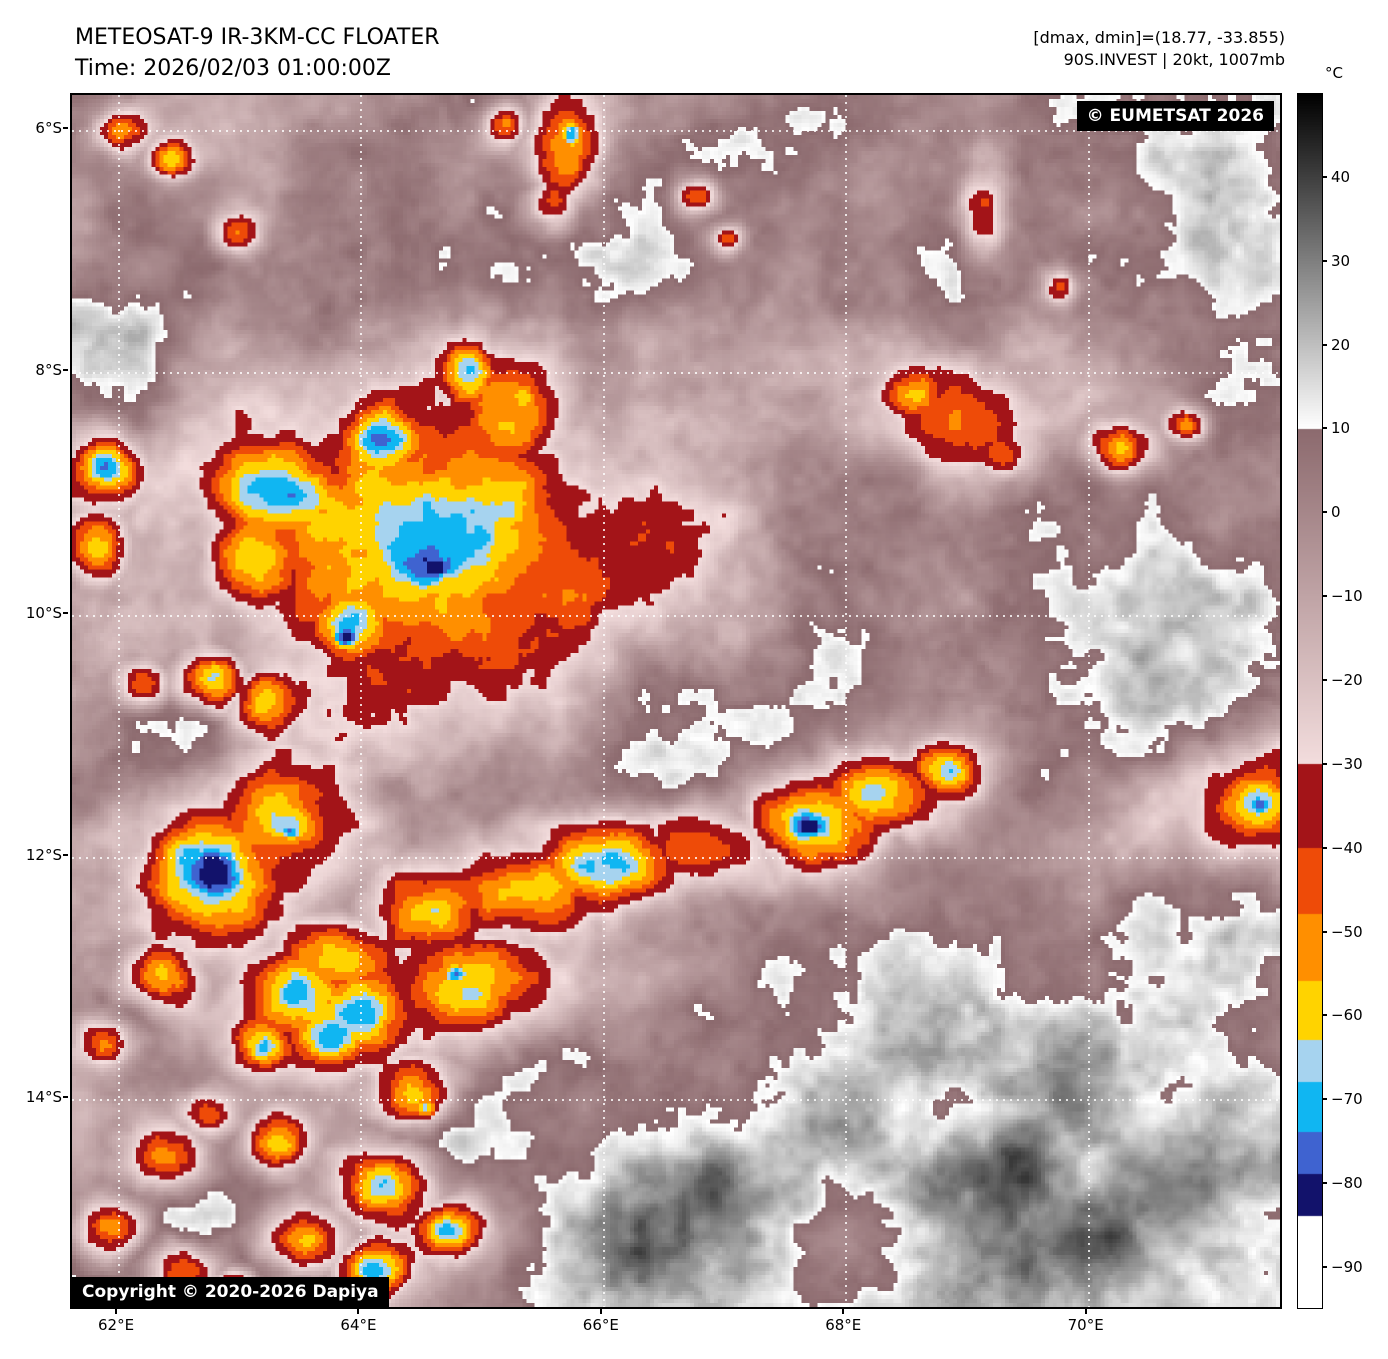 The height and width of the screenshot is (1359, 1388). Describe the element at coordinates (43, 854) in the screenshot. I see `lat-tick-label: 12°S` at that location.